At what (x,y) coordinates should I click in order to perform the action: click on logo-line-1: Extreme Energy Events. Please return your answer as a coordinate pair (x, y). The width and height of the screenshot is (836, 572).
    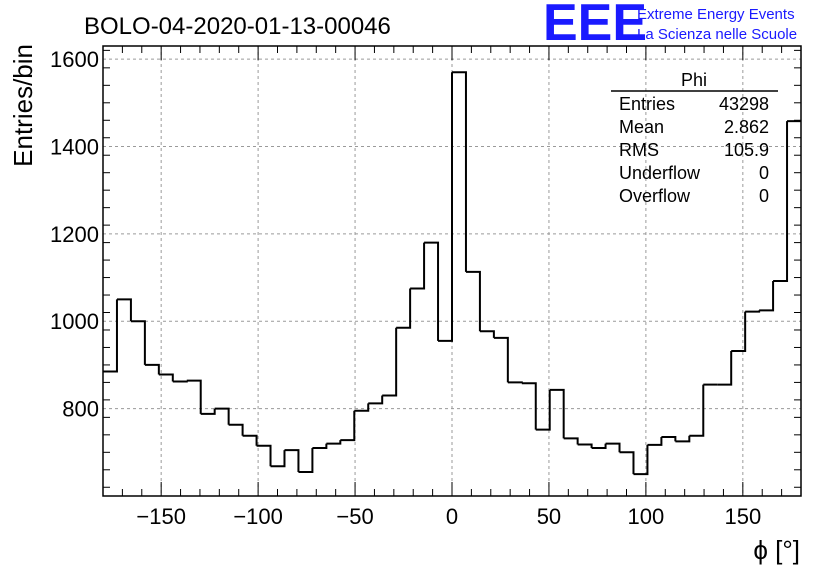
    Looking at the image, I should click on (716, 14).